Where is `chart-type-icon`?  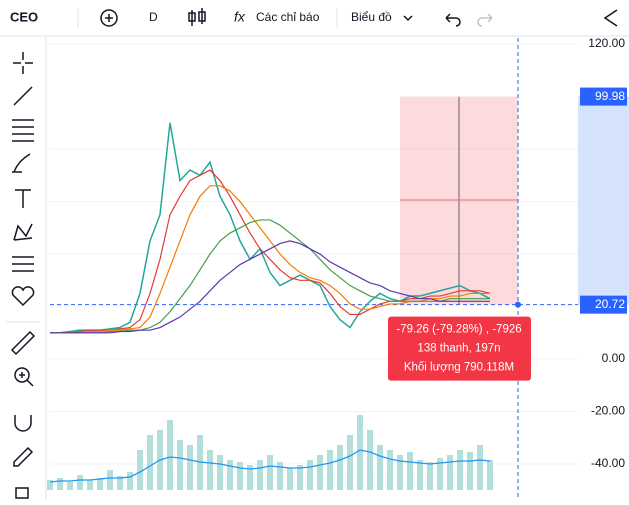
chart-type-icon is located at coordinates (197, 17).